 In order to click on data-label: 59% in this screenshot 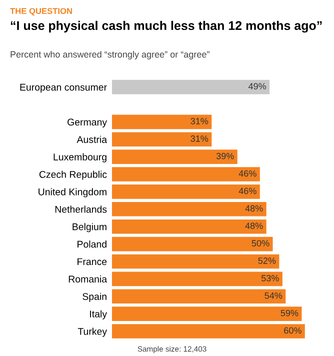, I will do `click(289, 313)`.